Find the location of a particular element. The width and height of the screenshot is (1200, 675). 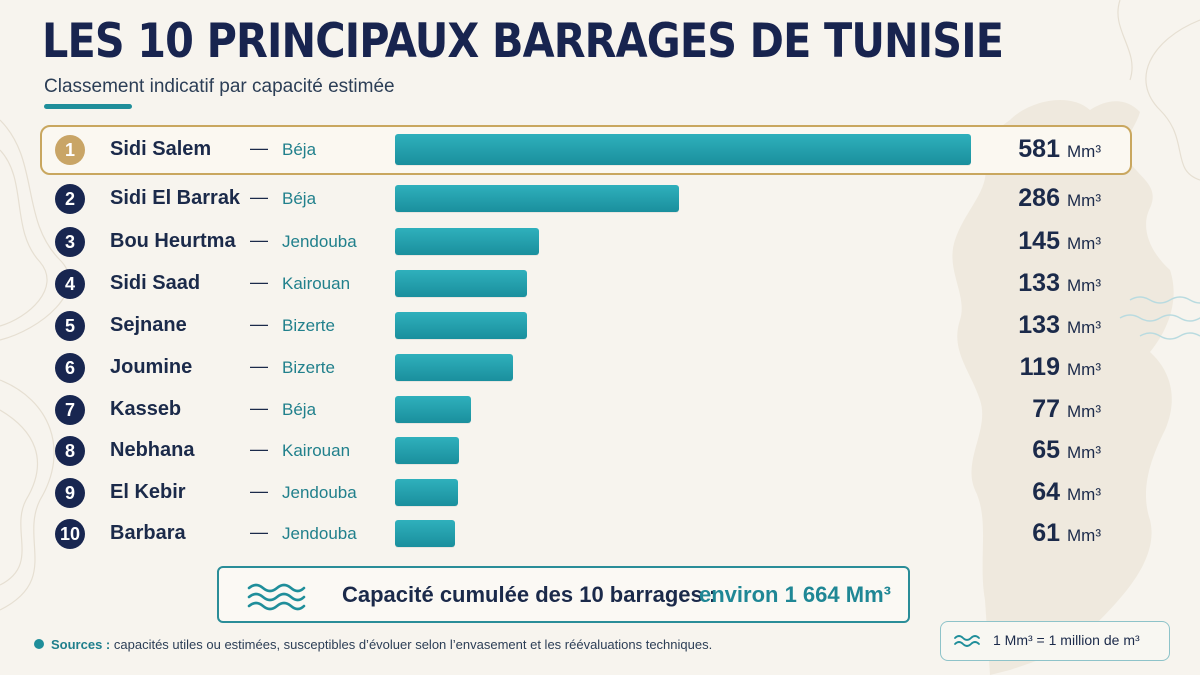

dam-name-label: Sejnane is located at coordinates (148, 325).